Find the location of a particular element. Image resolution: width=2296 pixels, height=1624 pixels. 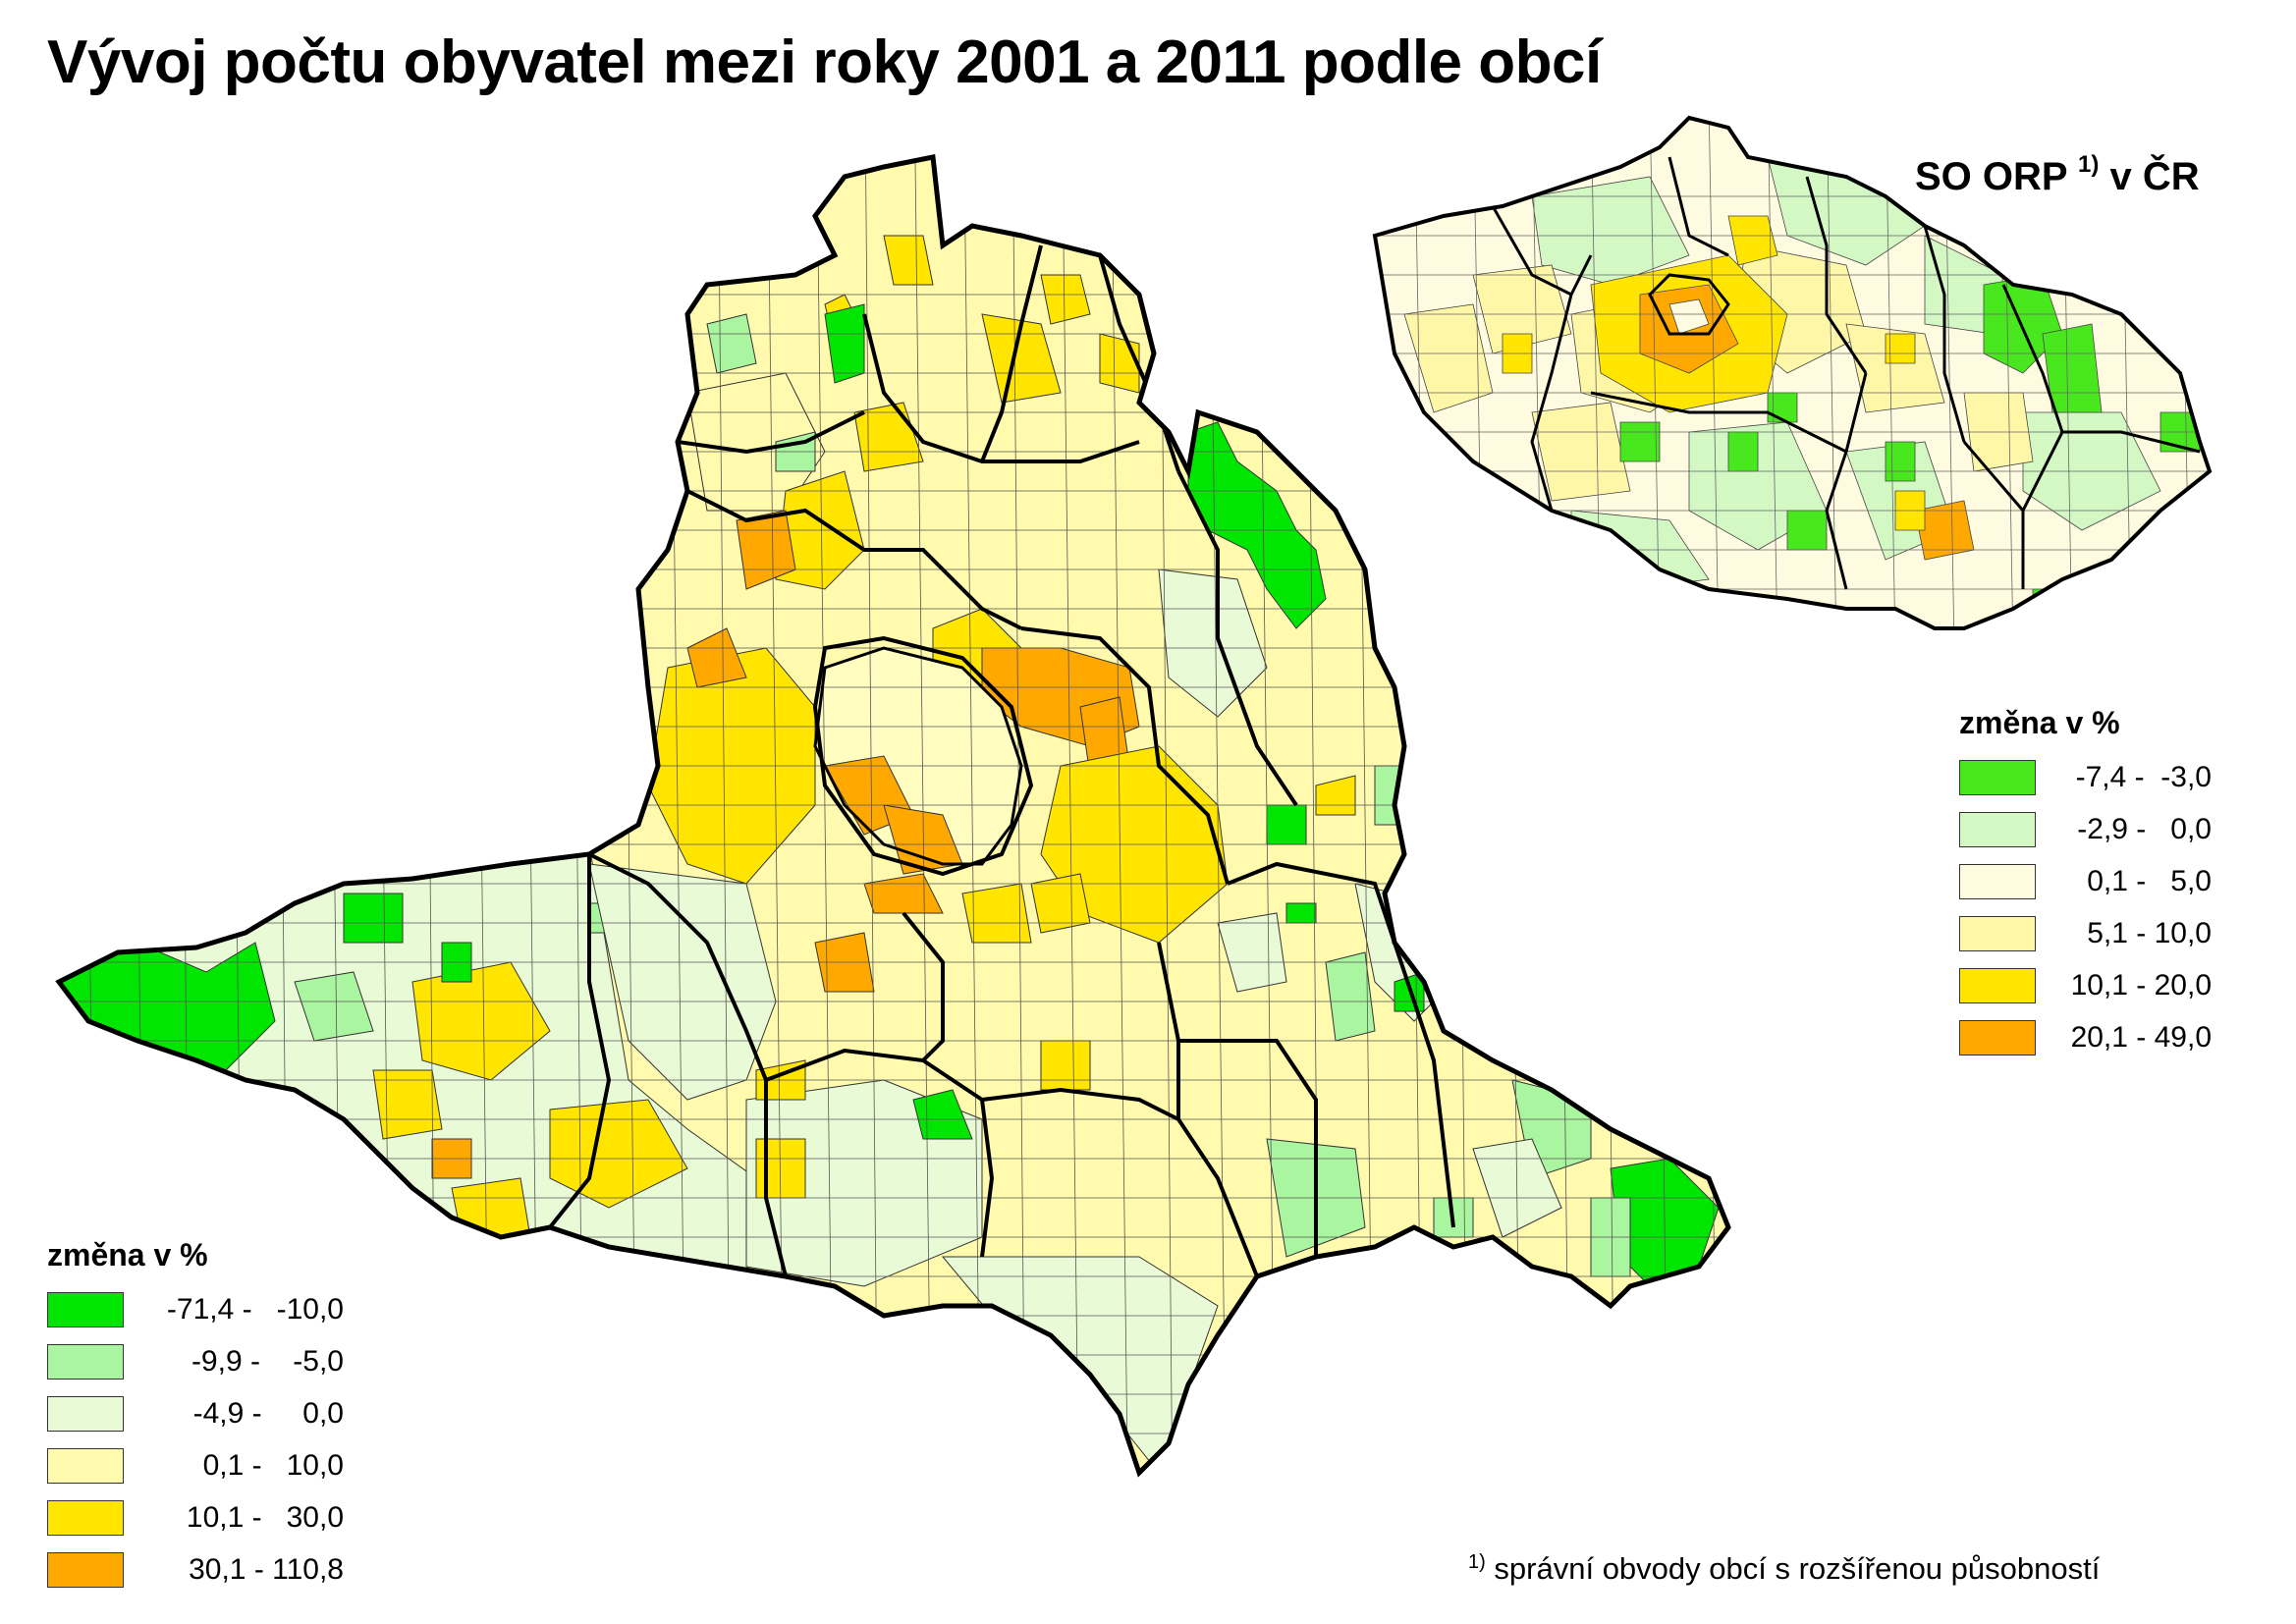

legend-main-item: 30,1 - 110,8 is located at coordinates (195, 1569).